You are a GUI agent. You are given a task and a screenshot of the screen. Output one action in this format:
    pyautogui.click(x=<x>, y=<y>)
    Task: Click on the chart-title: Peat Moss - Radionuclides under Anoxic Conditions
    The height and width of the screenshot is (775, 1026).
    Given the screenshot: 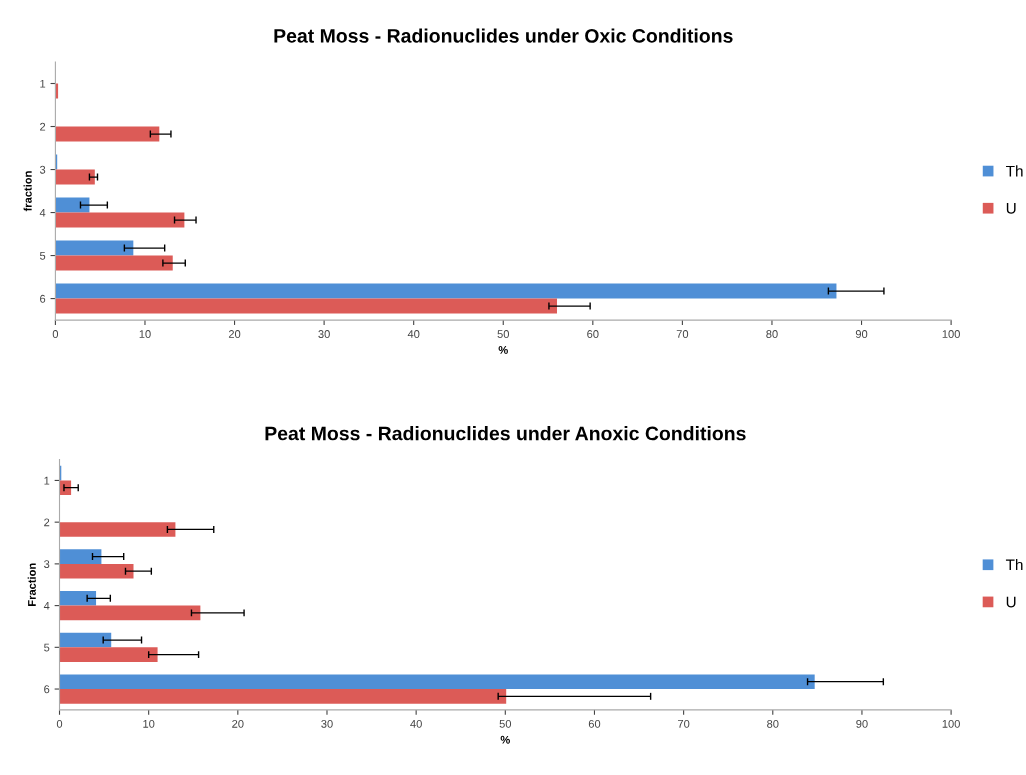 What is the action you would take?
    pyautogui.click(x=505, y=433)
    